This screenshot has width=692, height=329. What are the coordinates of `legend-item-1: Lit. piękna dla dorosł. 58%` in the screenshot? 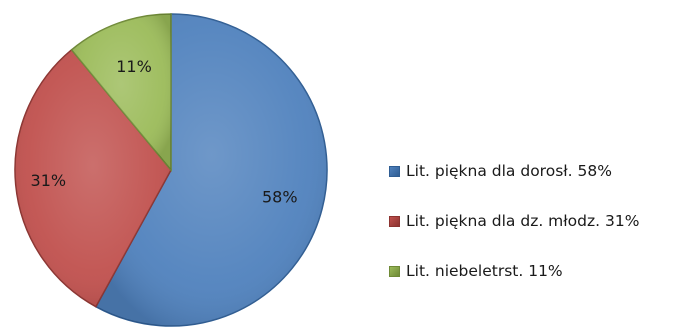 It's located at (539, 171).